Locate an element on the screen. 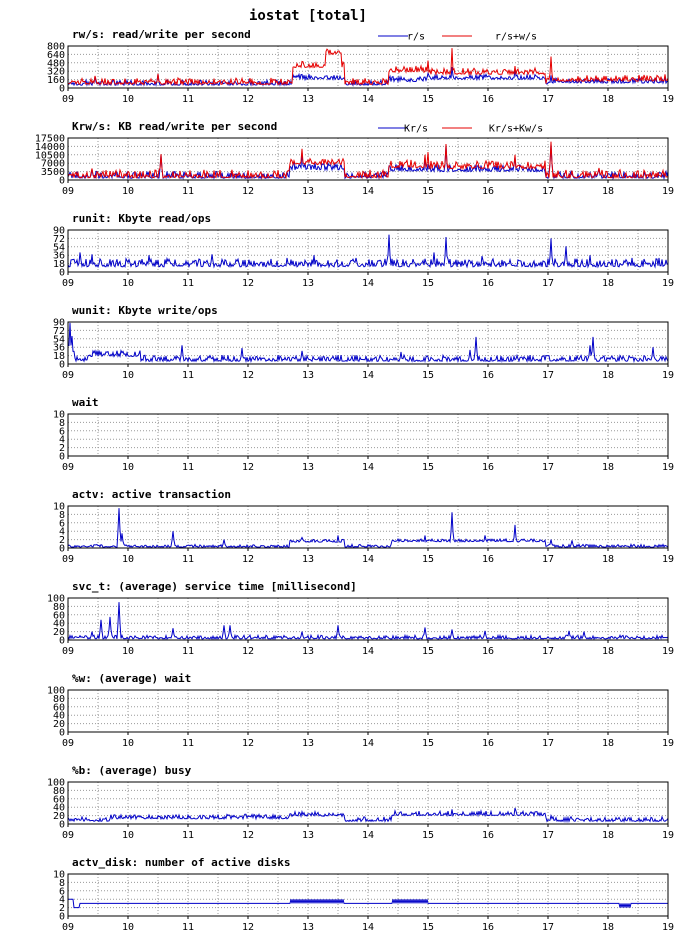  y-tick-label: 10 is located at coordinates (59, 507).